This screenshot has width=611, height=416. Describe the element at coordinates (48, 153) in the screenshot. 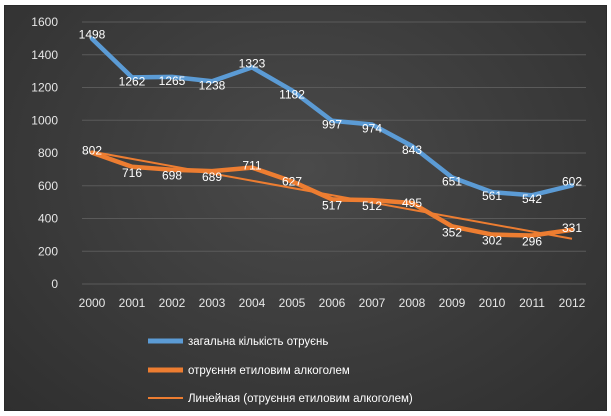

I see `y-tick-label: 800` at that location.